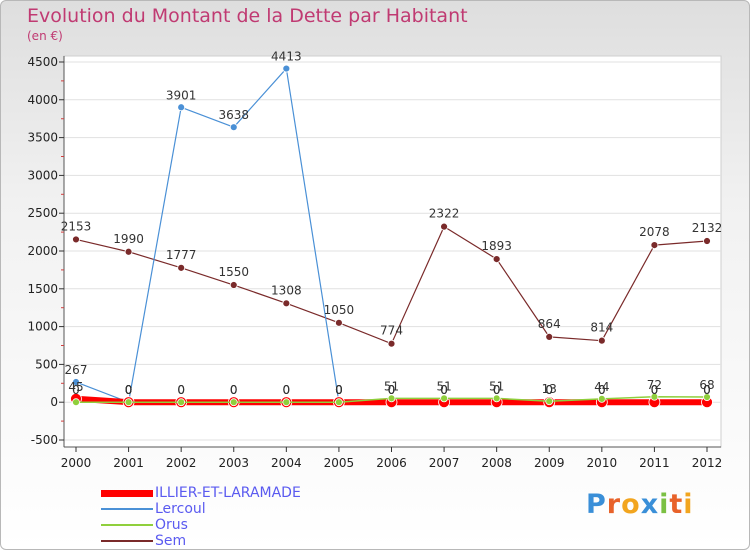 The height and width of the screenshot is (550, 750). What do you see at coordinates (339, 463) in the screenshot?
I see `x-tick-label: 2005` at bounding box center [339, 463].